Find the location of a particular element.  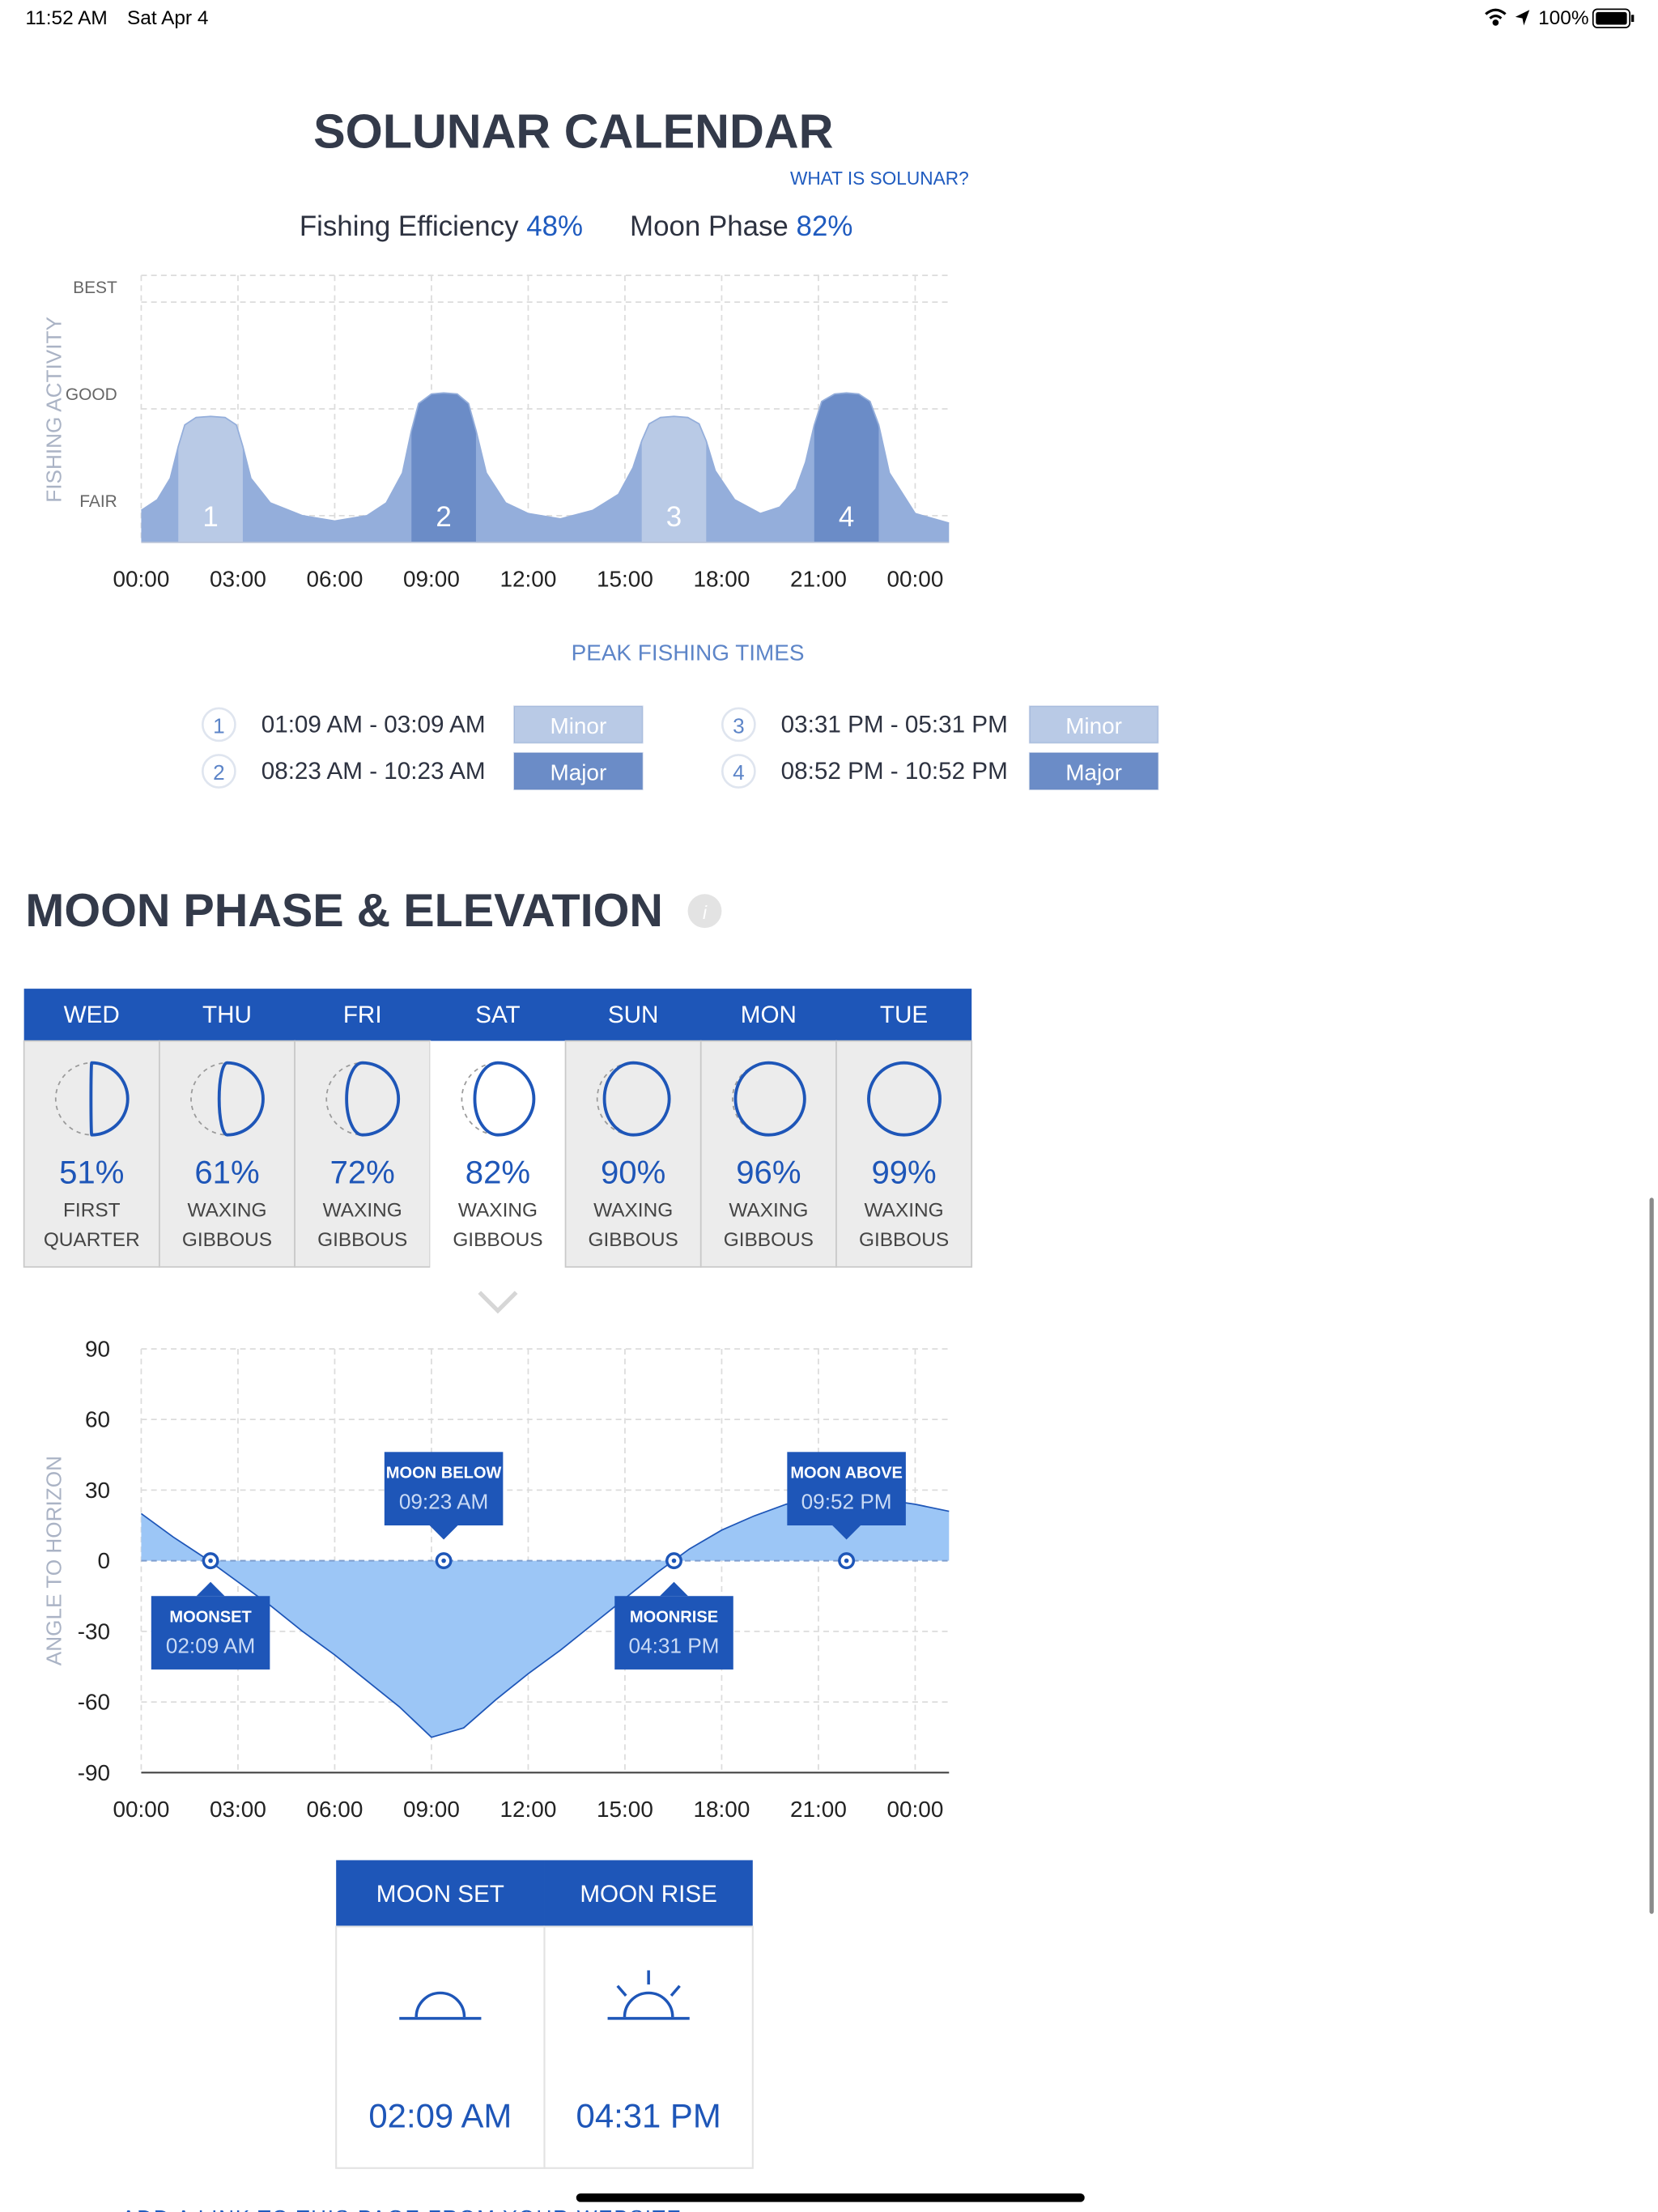

elevation-area is located at coordinates (545, 1617).